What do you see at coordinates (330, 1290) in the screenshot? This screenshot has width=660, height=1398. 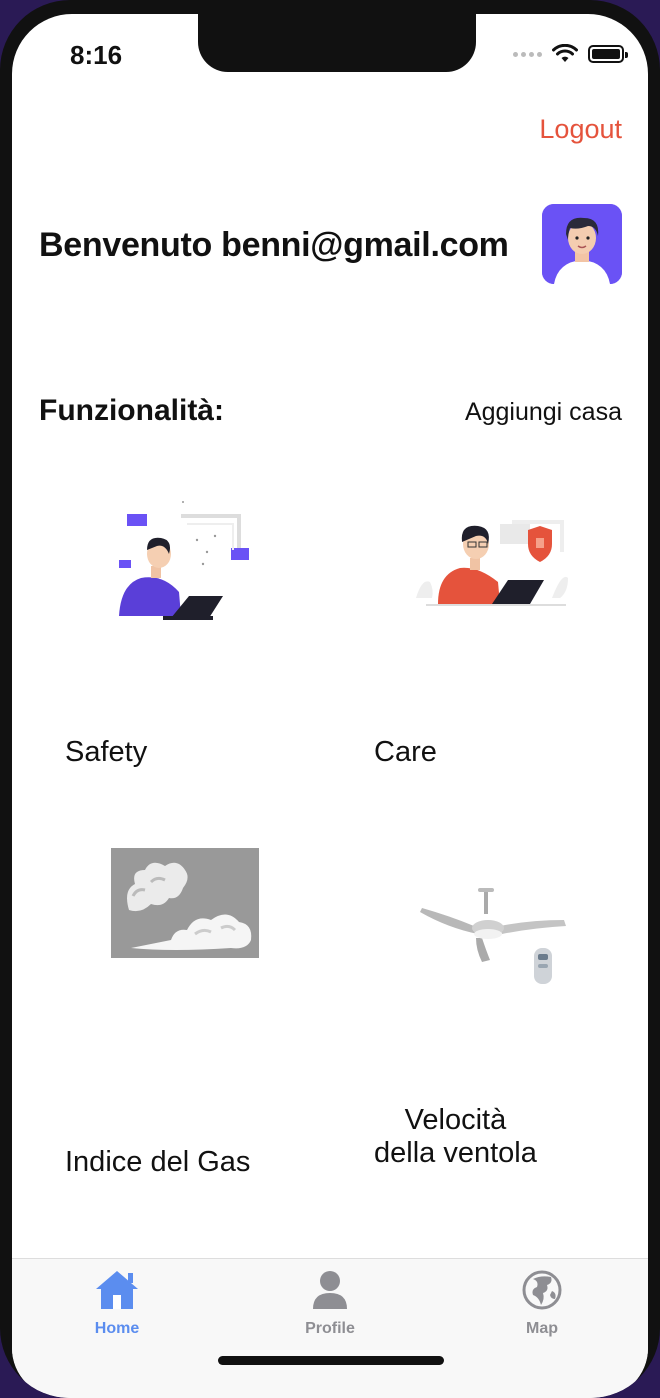 I see `person-icon` at bounding box center [330, 1290].